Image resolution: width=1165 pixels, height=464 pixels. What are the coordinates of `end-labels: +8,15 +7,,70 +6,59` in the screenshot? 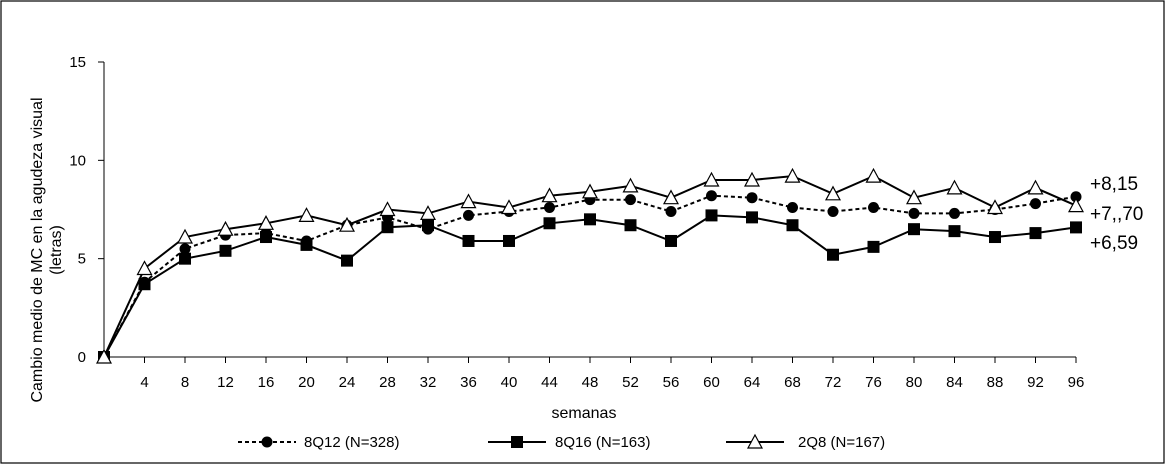 It's located at (1116, 214).